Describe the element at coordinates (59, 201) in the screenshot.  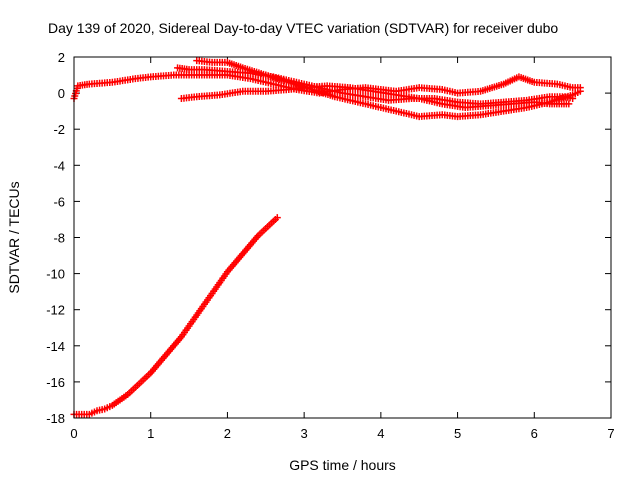
I see `y-tick-label: -6` at that location.